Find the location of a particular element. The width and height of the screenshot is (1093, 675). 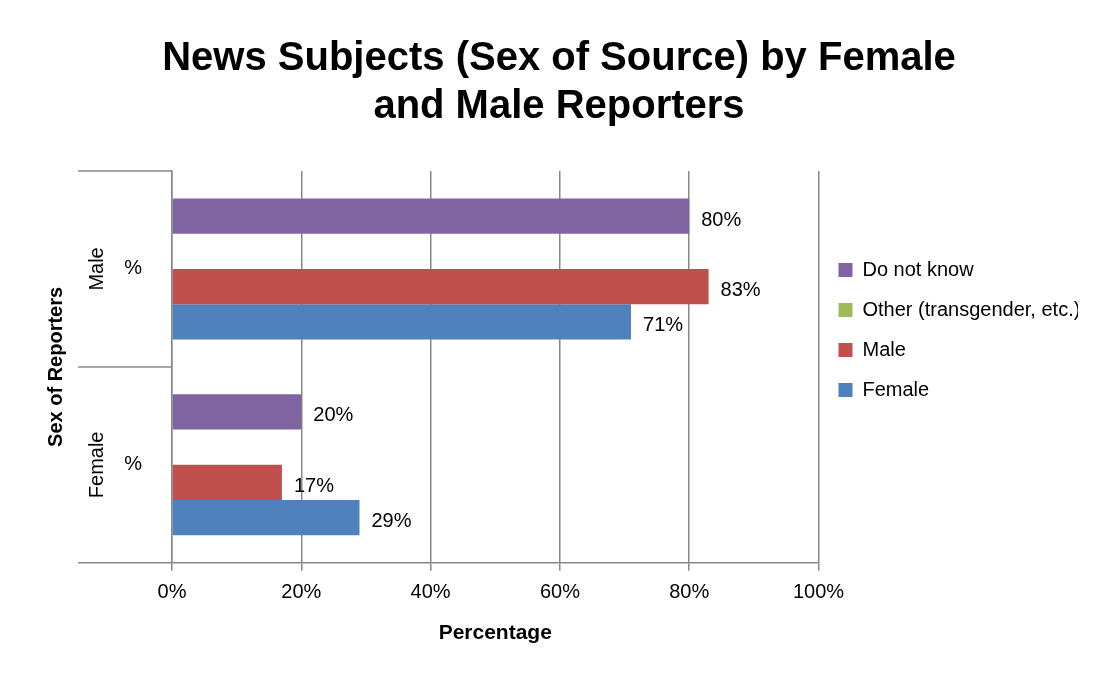

legend-label: Male is located at coordinates (884, 348).